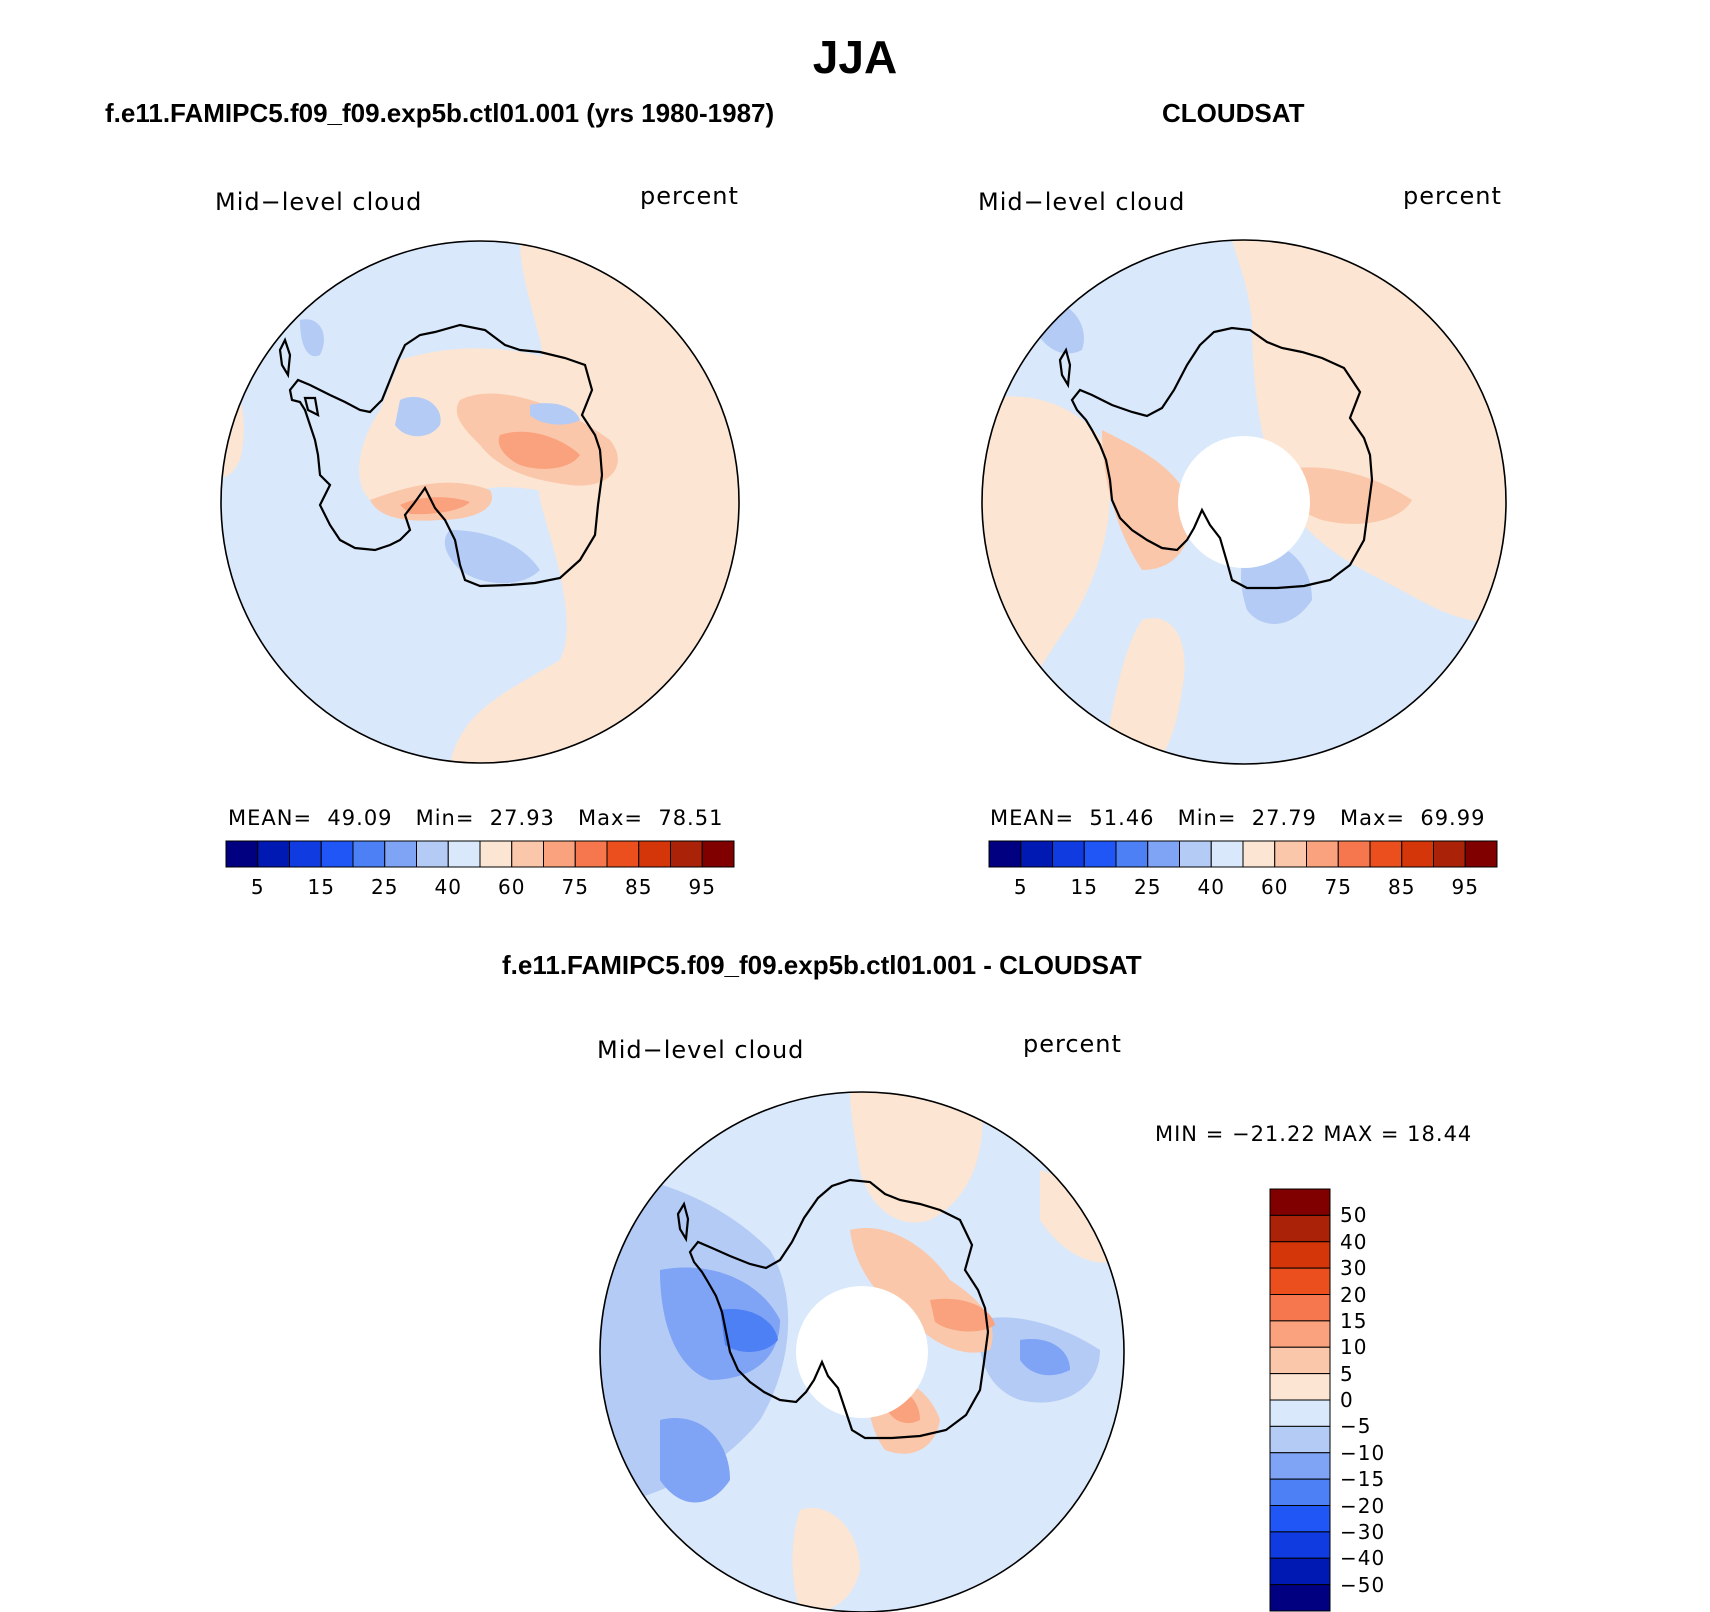 This screenshot has width=1710, height=1612. What do you see at coordinates (1452, 196) in the screenshot?
I see `units-label-obs: percent` at bounding box center [1452, 196].